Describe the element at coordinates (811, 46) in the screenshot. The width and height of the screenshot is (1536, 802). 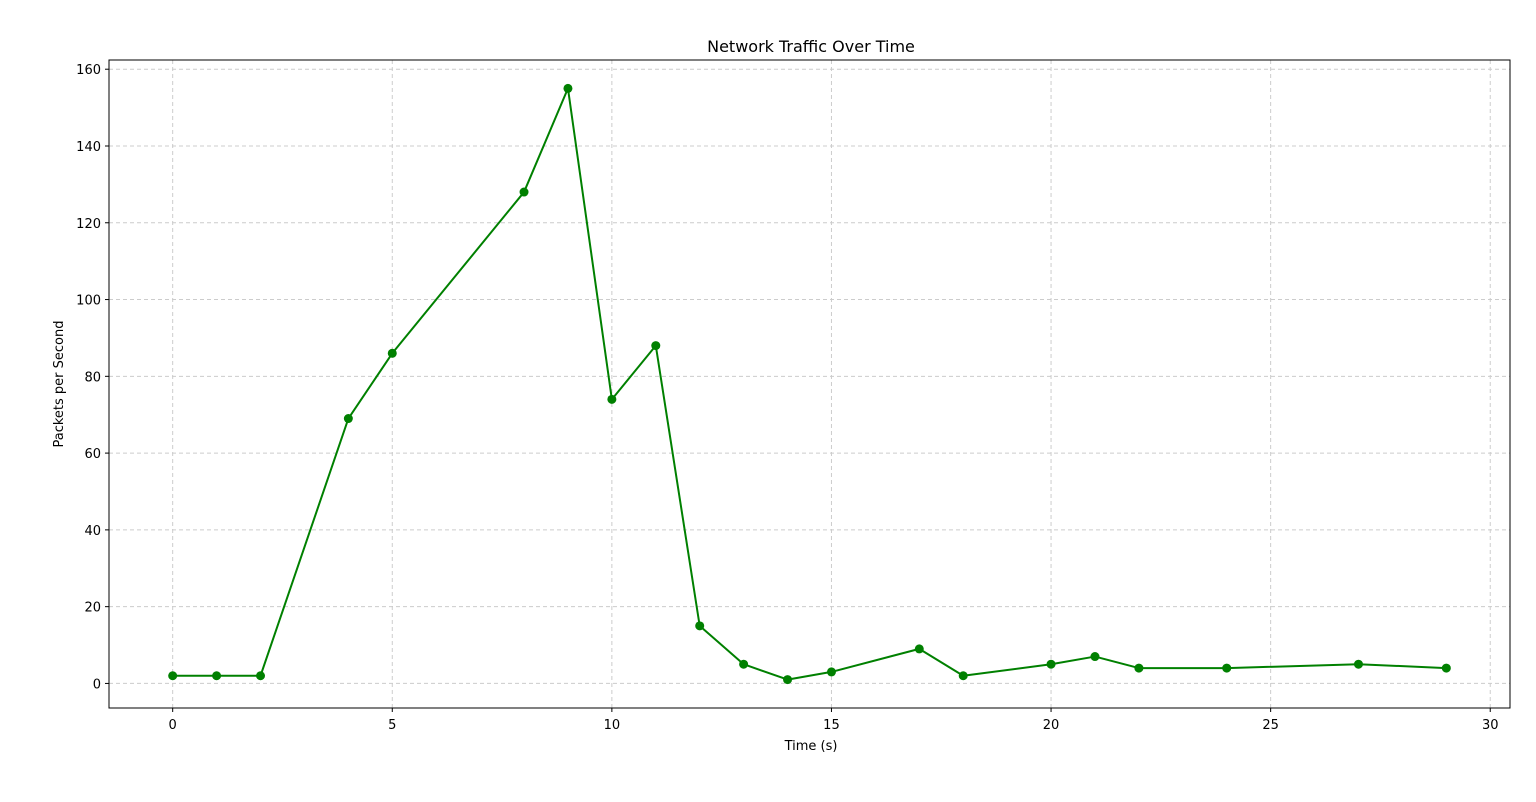
I see `chart-title: Network Traffic Over Time` at that location.